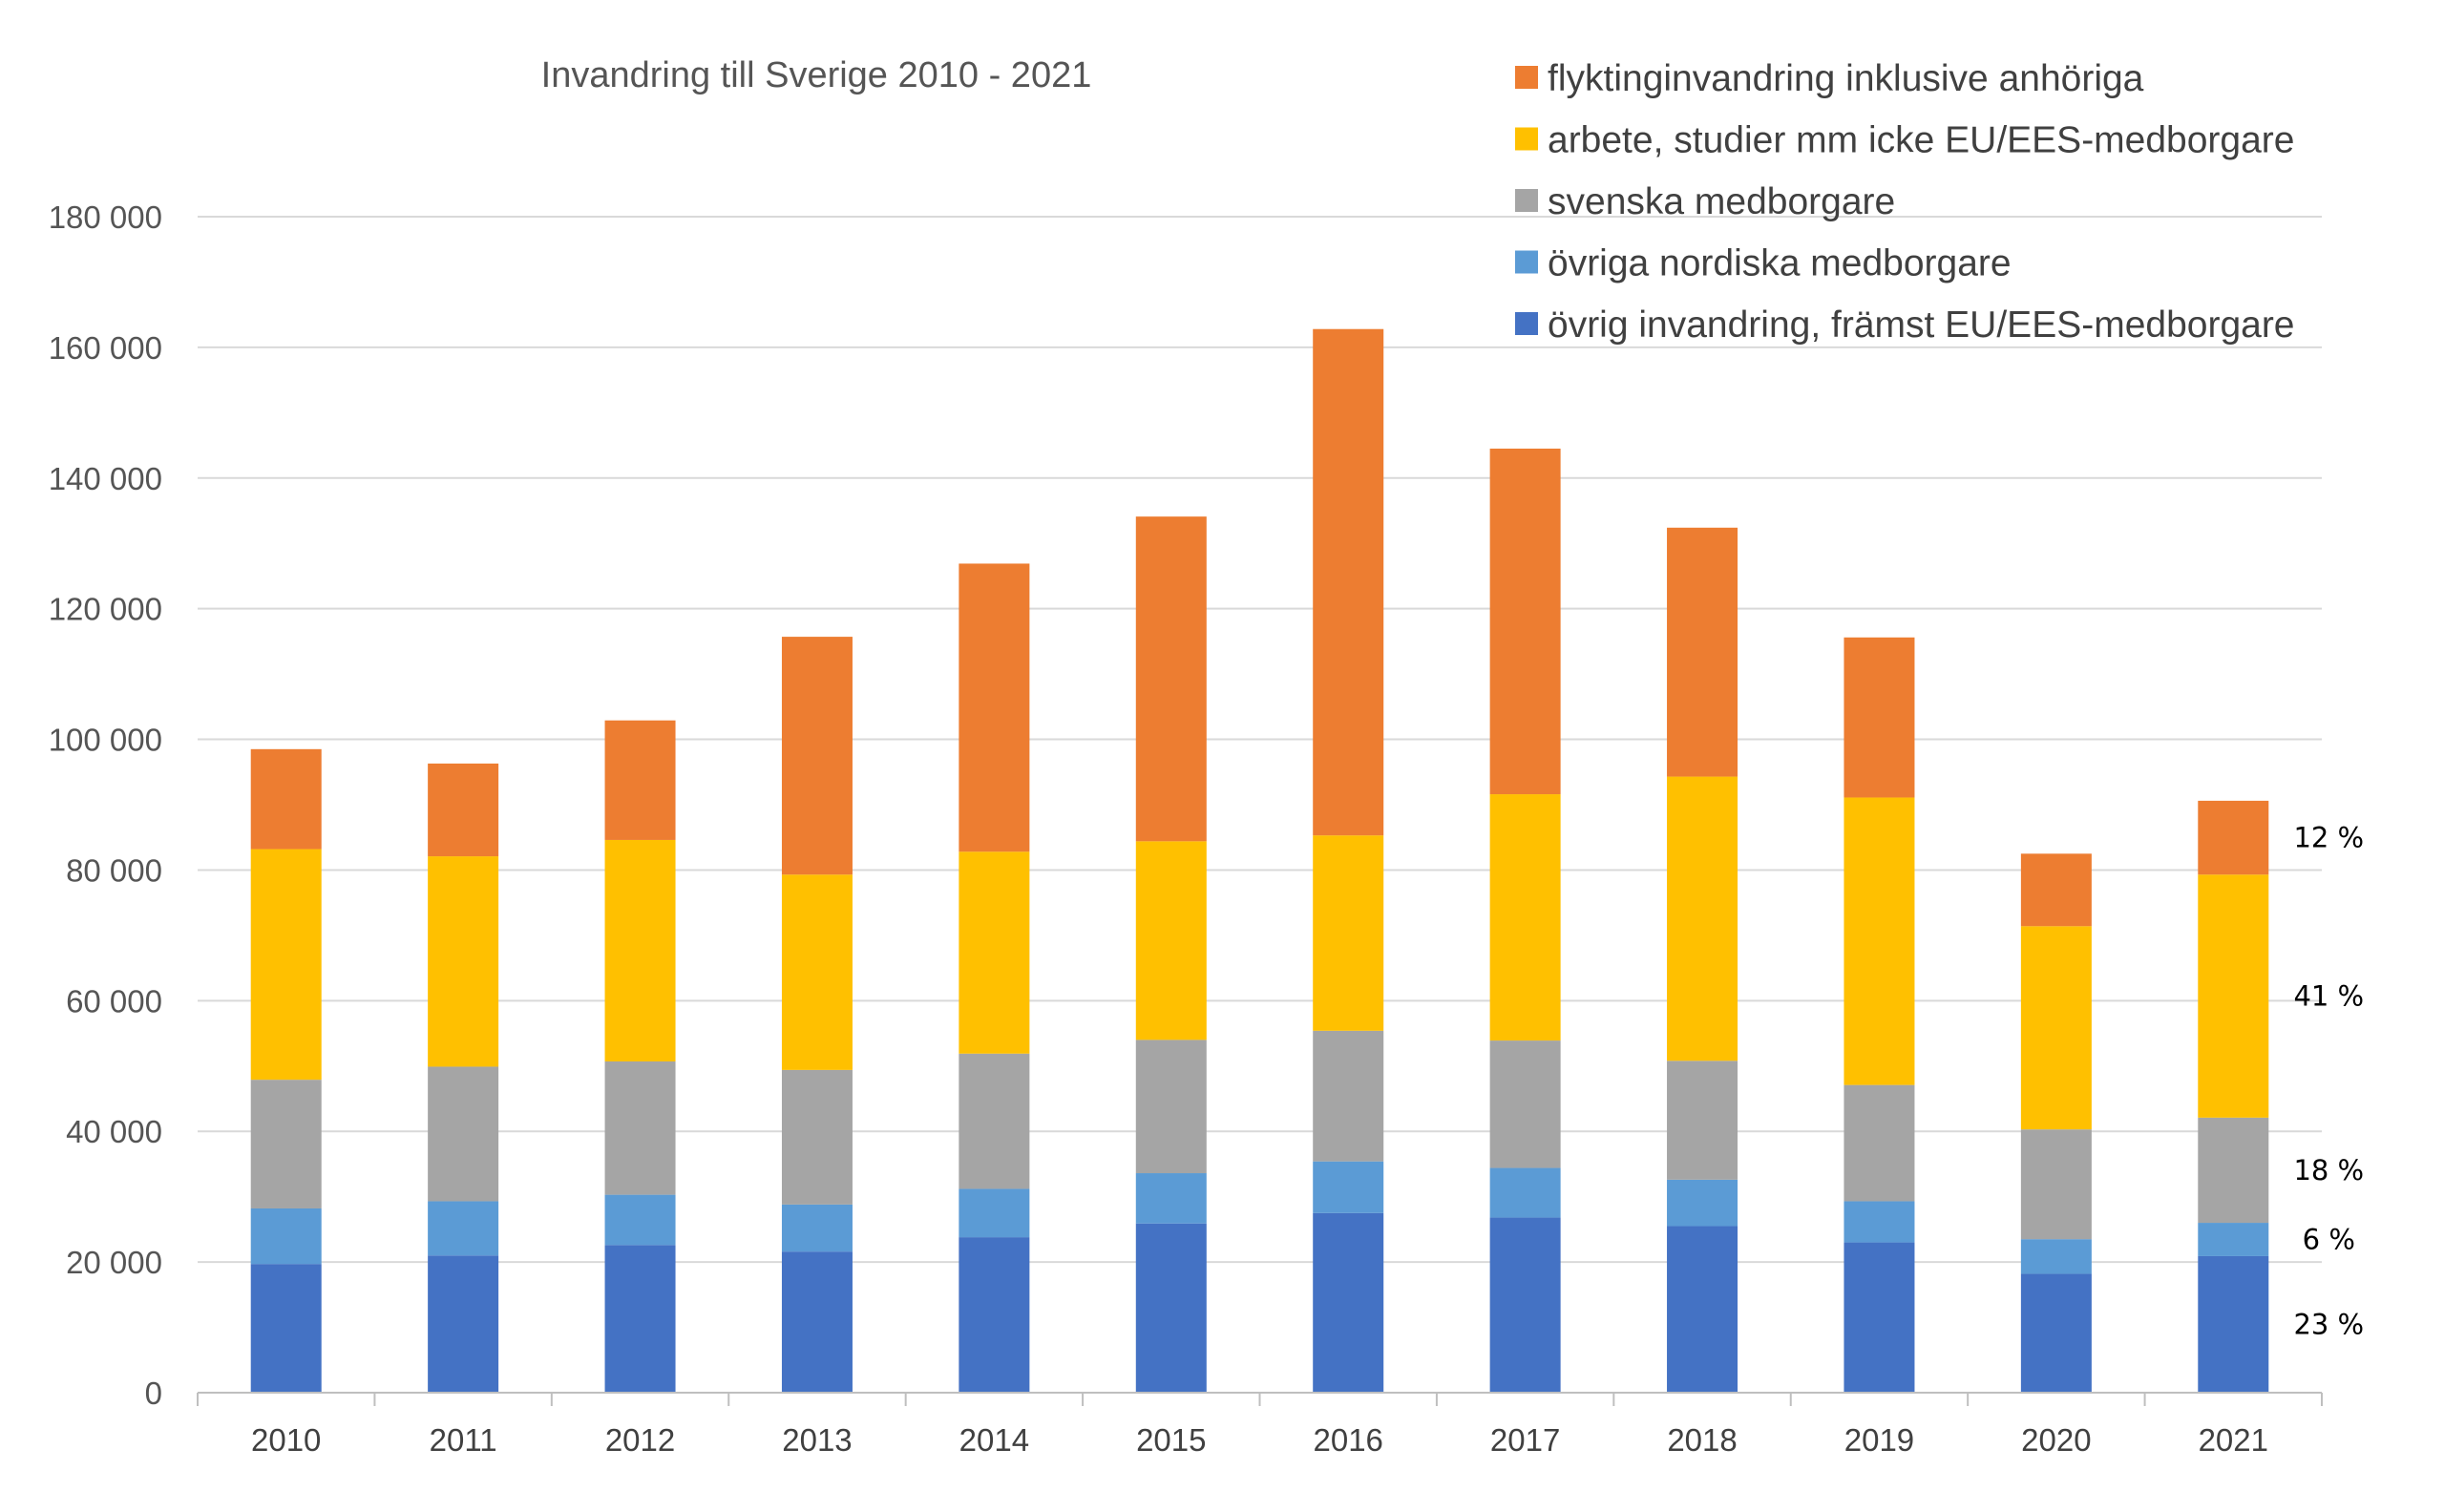 This screenshot has width=2444, height=1512. What do you see at coordinates (114, 1000) in the screenshot?
I see `y-tick-label: 60 000` at bounding box center [114, 1000].